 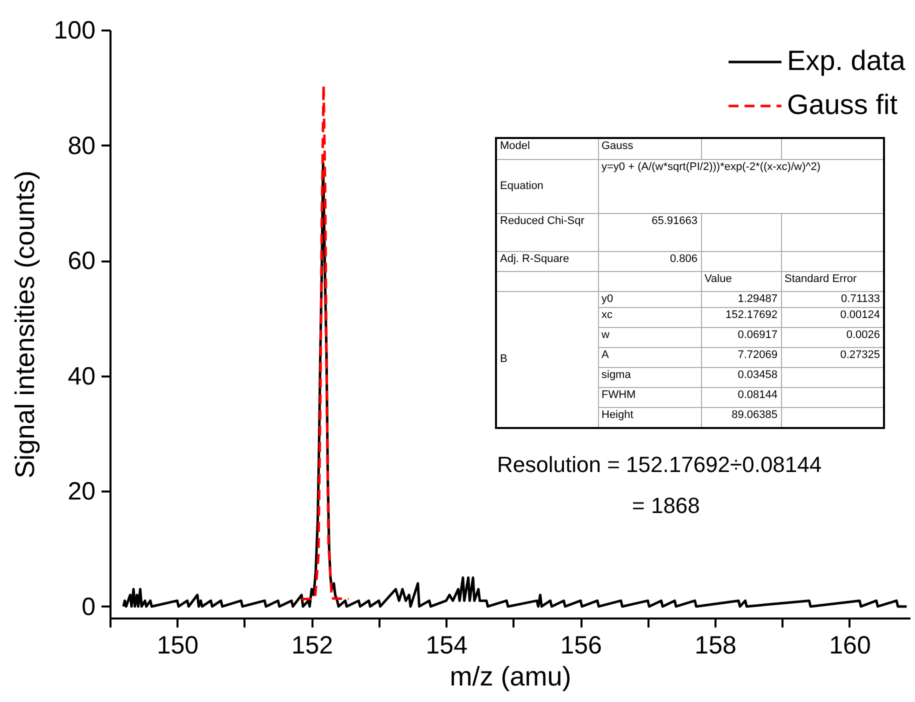 What do you see at coordinates (649, 300) in the screenshot?
I see `annotation: y0` at bounding box center [649, 300].